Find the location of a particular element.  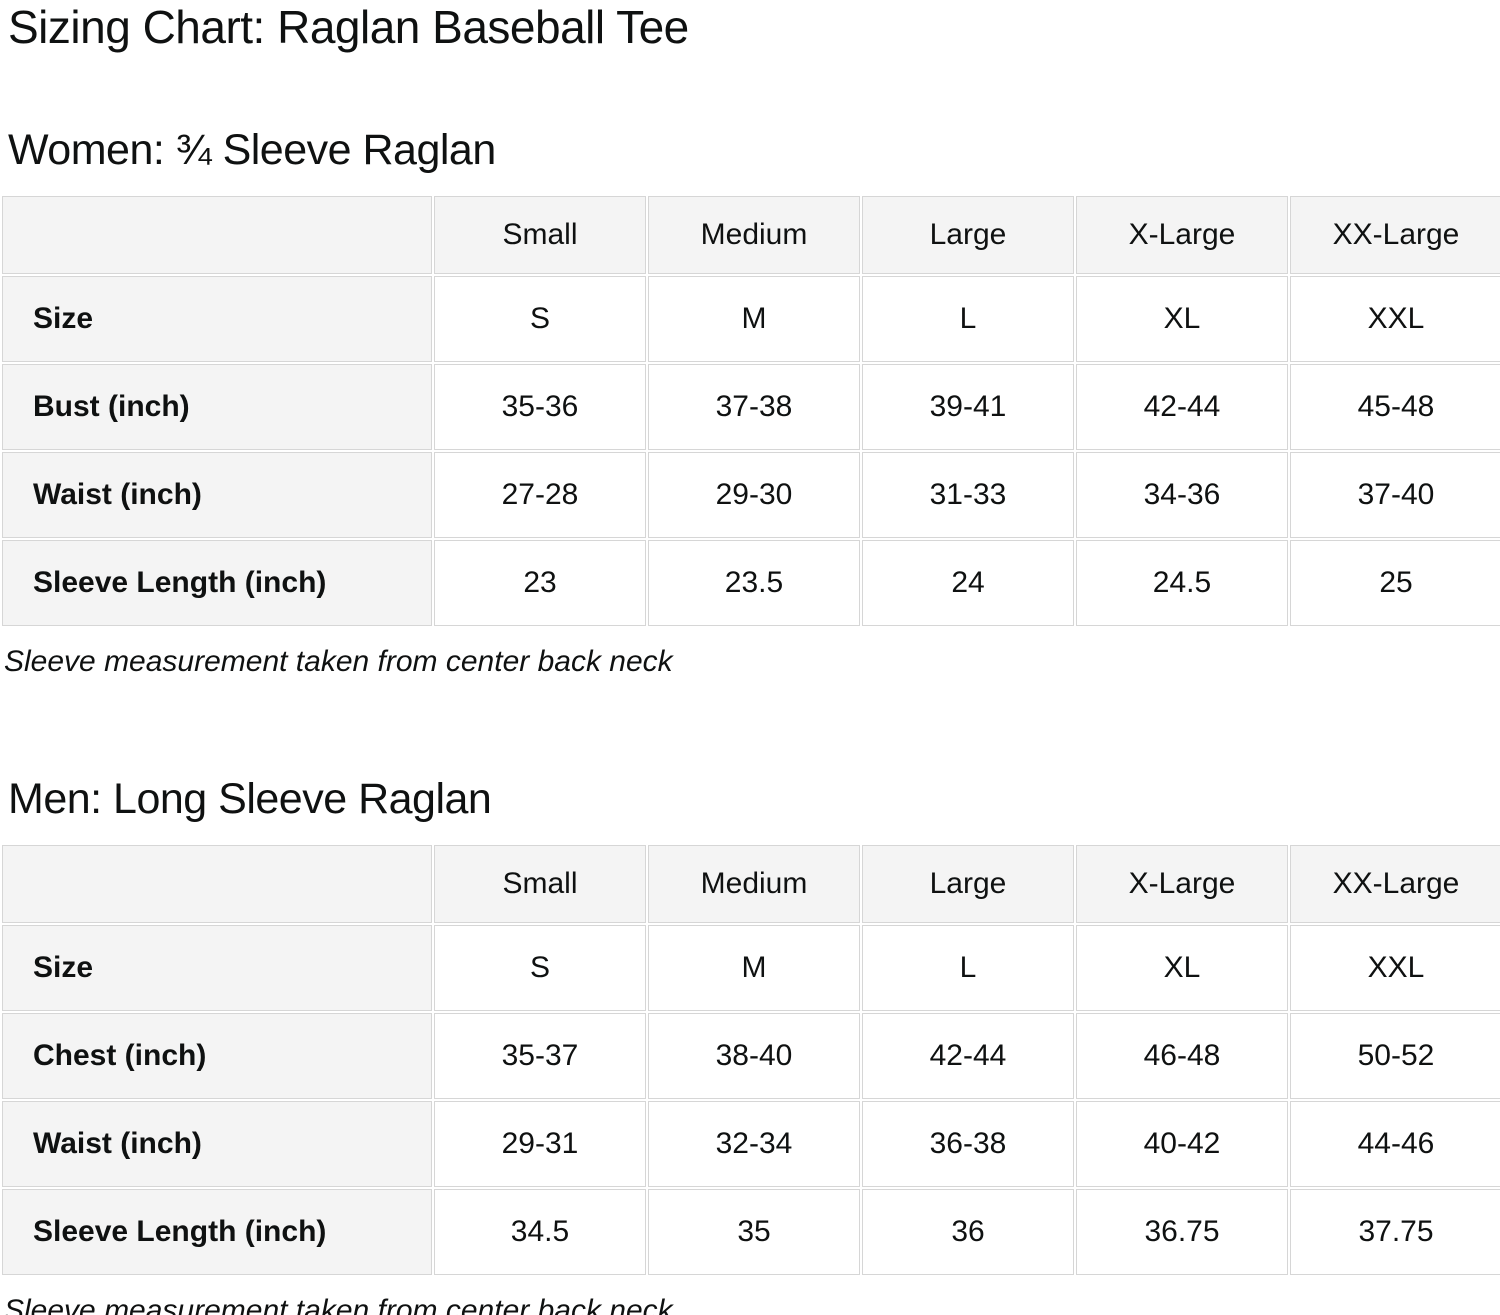

row-label-bust: Bust (inch) is located at coordinates (217, 407).